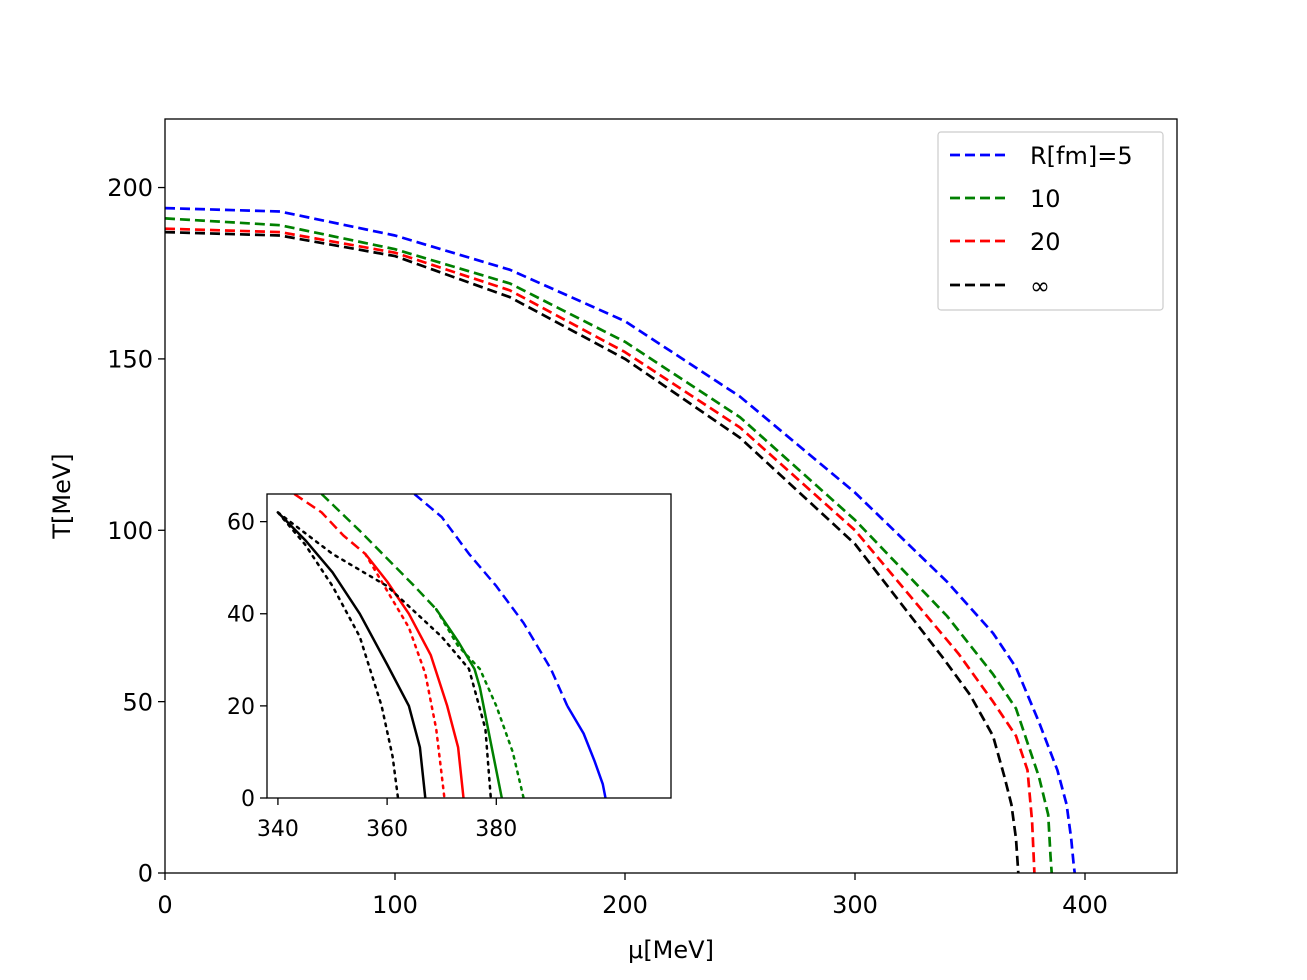 This screenshot has width=1307, height=980. What do you see at coordinates (671, 950) in the screenshot?
I see `x-axis-label: μ[MeV]` at bounding box center [671, 950].